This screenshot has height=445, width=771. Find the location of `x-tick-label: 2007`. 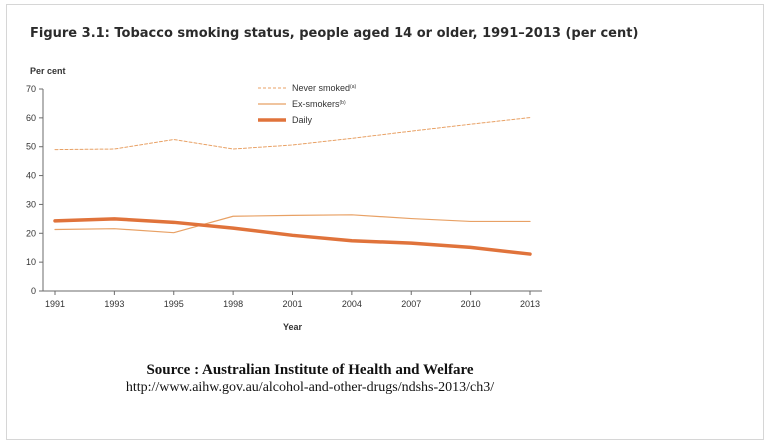

x-tick-label: 2007 is located at coordinates (411, 304).